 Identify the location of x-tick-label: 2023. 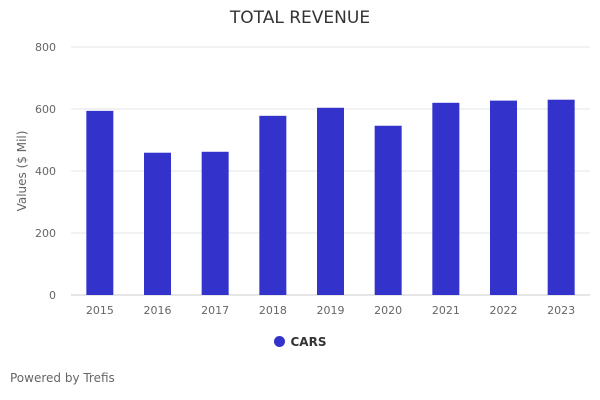
(561, 310).